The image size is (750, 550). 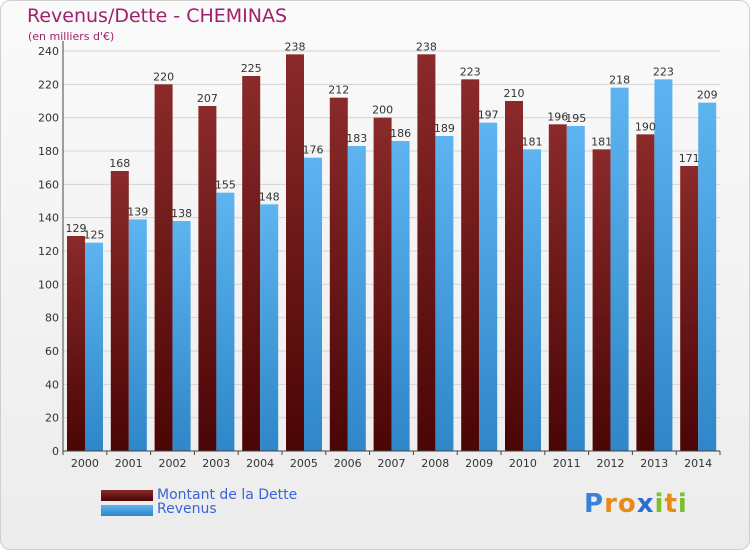 What do you see at coordinates (313, 150) in the screenshot?
I see `data-label: 176` at bounding box center [313, 150].